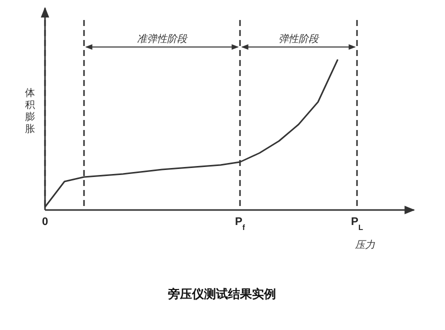 The image size is (445, 330). What do you see at coordinates (162, 39) in the screenshot?
I see `text: 准弹性阶段` at bounding box center [162, 39].